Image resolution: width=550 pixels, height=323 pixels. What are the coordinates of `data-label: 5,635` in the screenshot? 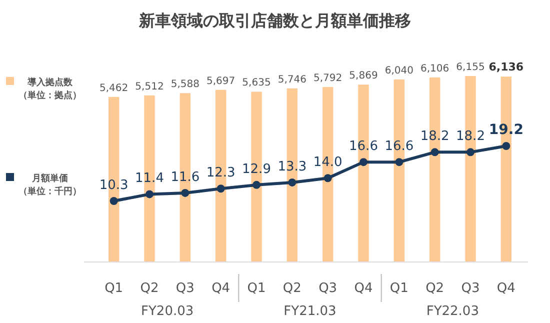 It's located at (256, 83).